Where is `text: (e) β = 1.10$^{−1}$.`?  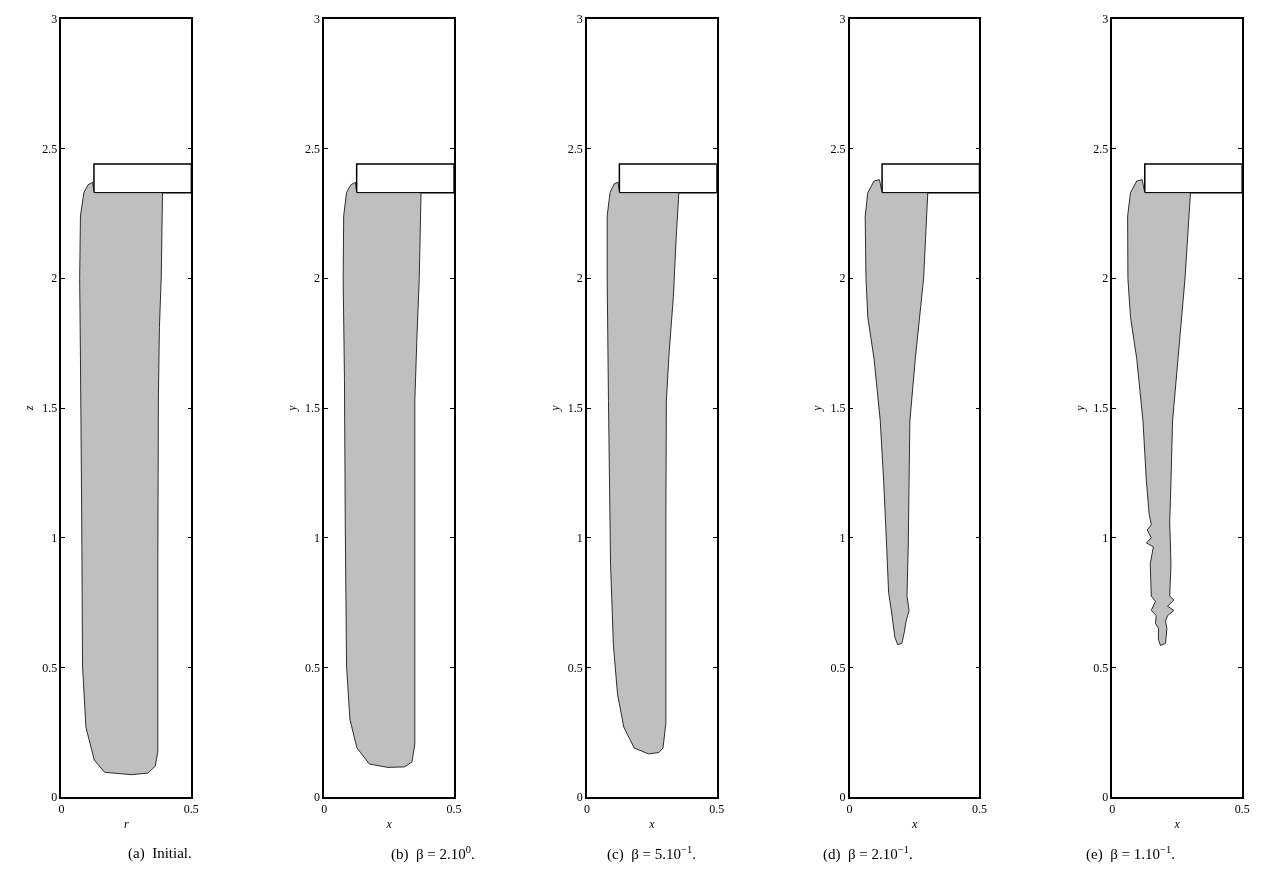 text: (e) β = 1.10$^{−1}$. is located at coordinates (1130, 854).